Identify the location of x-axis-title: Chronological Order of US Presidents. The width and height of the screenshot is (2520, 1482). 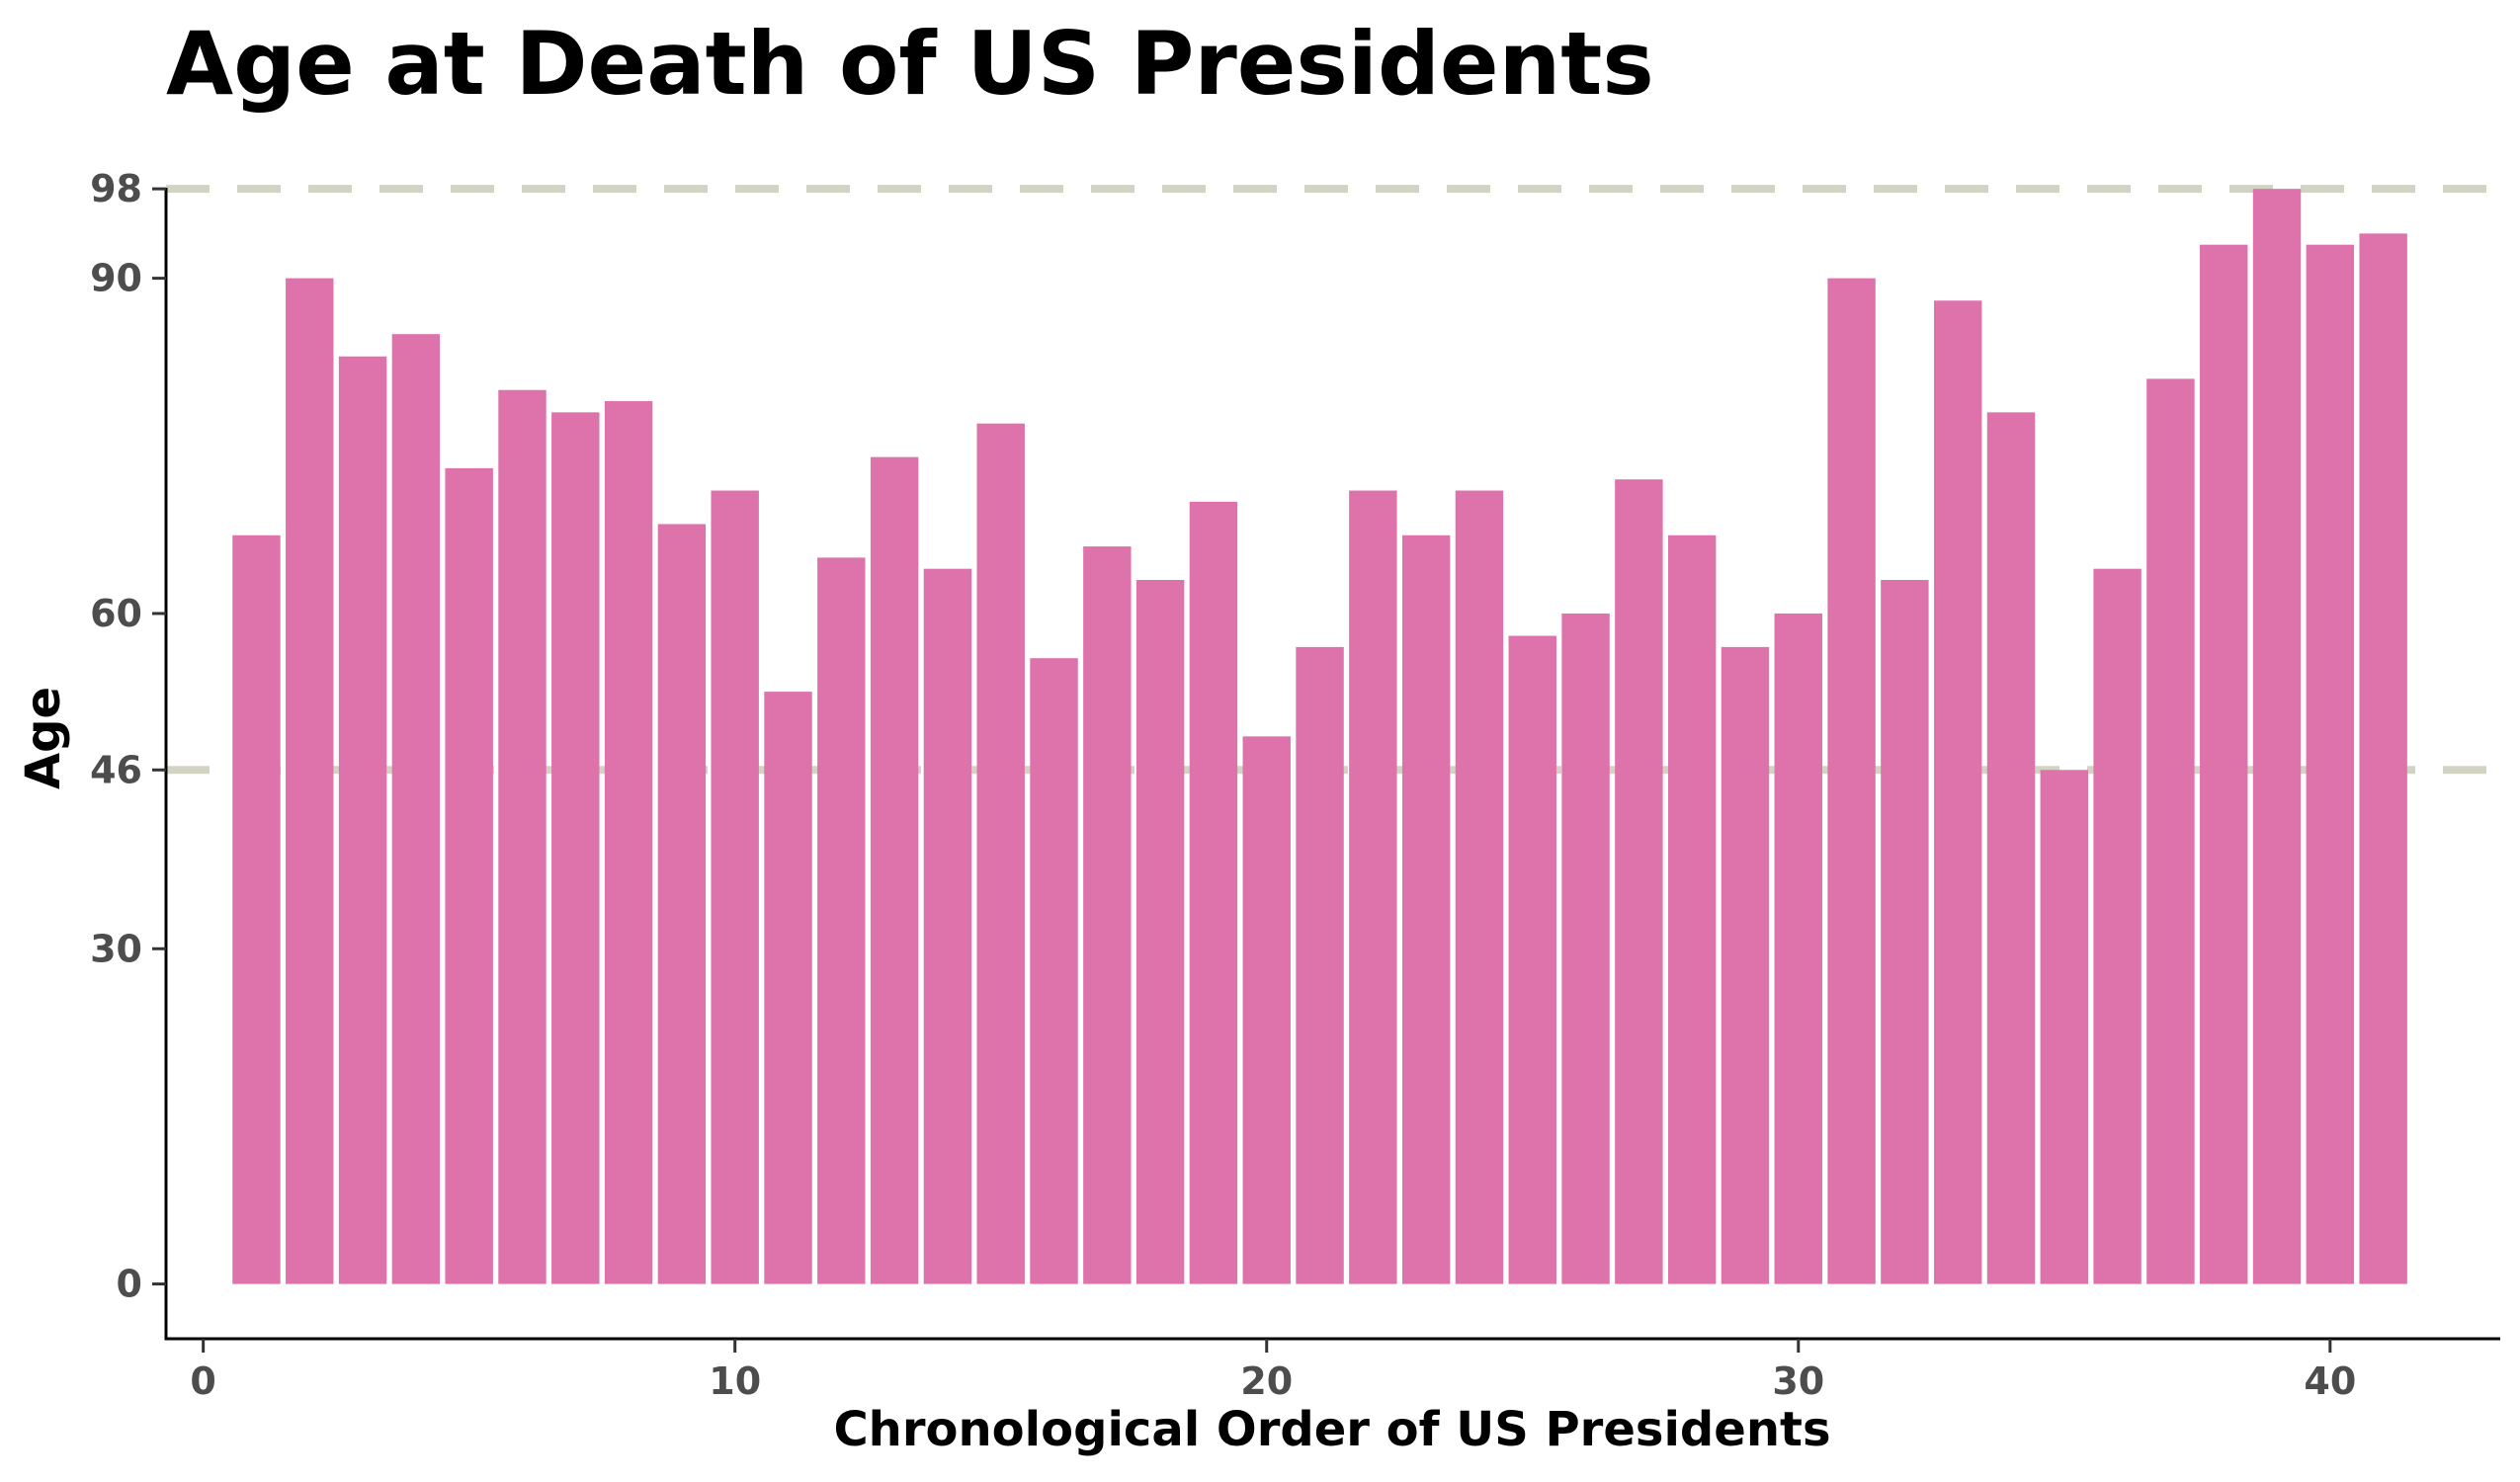
(1331, 1429).